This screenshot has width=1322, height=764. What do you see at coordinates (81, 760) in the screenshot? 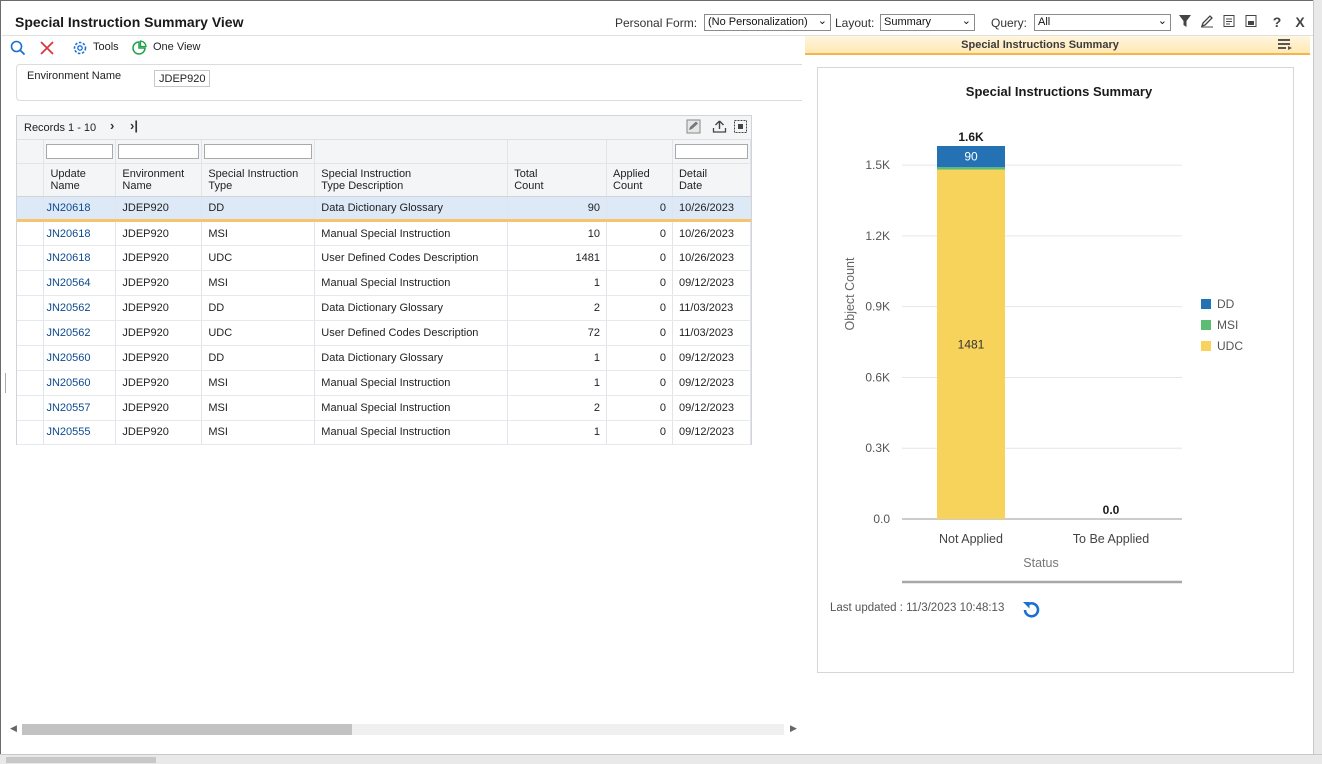
I see `outer-scrollbar-thumb` at bounding box center [81, 760].